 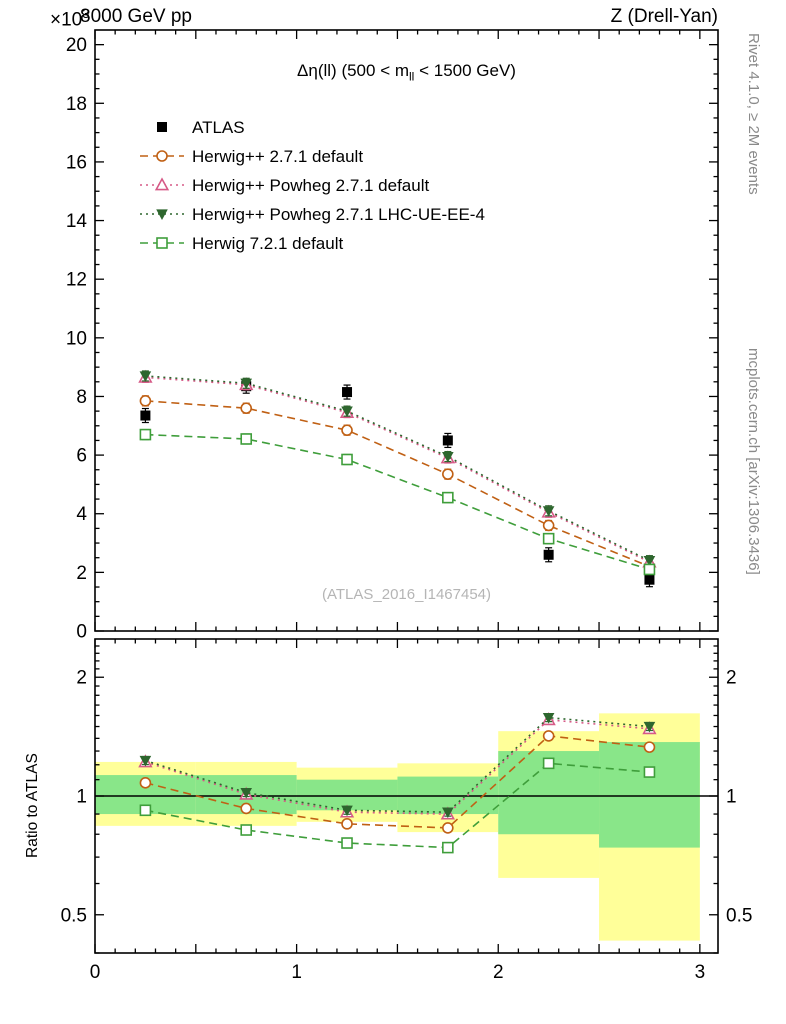 I want to click on legend-label: Herwig 7.2.1 default, so click(x=267, y=243).